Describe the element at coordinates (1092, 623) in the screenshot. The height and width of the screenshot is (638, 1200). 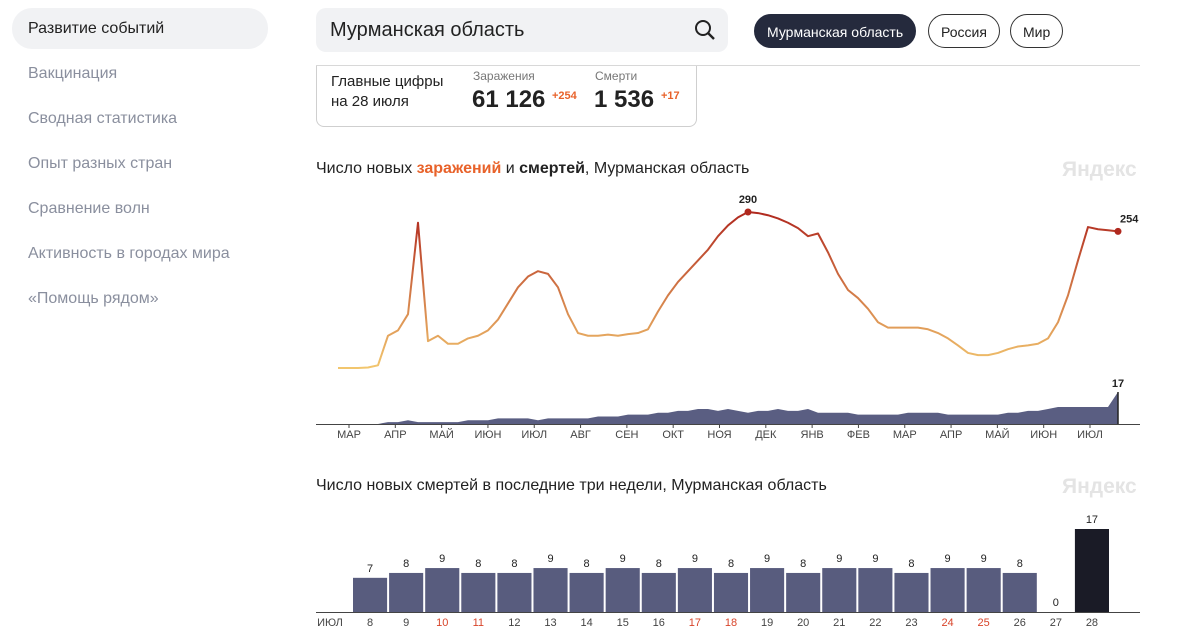
I see `x-tick-label: 28` at that location.